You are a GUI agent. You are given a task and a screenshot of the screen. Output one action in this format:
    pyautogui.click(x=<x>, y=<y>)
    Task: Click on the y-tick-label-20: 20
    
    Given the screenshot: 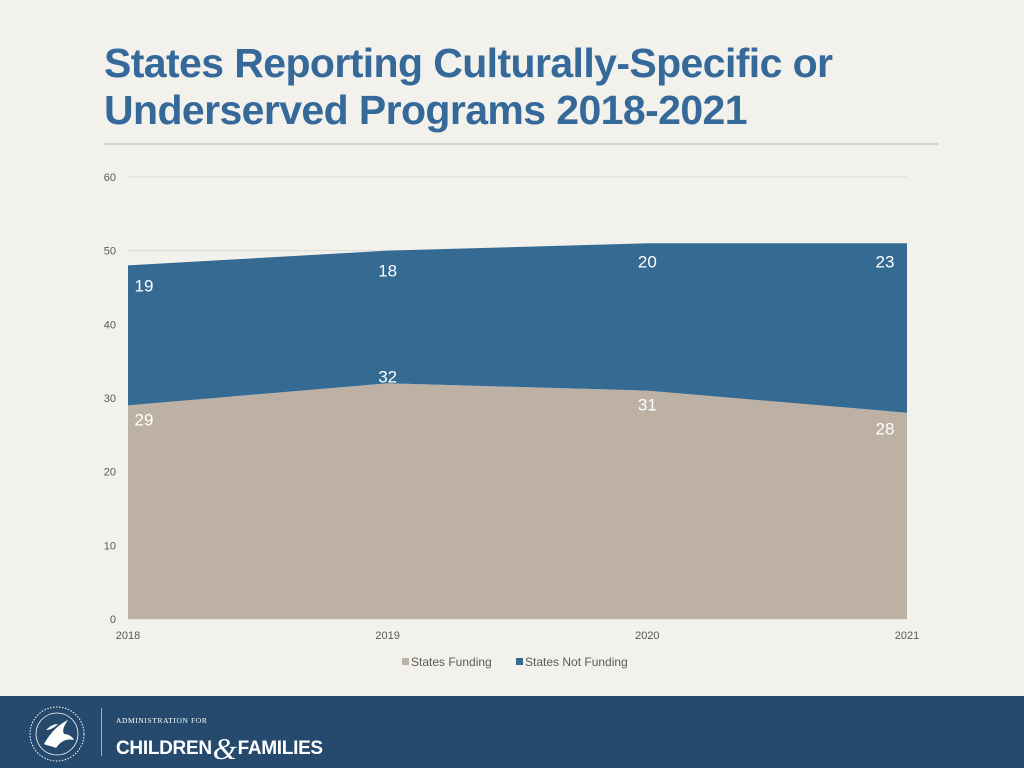 What is the action you would take?
    pyautogui.click(x=110, y=473)
    